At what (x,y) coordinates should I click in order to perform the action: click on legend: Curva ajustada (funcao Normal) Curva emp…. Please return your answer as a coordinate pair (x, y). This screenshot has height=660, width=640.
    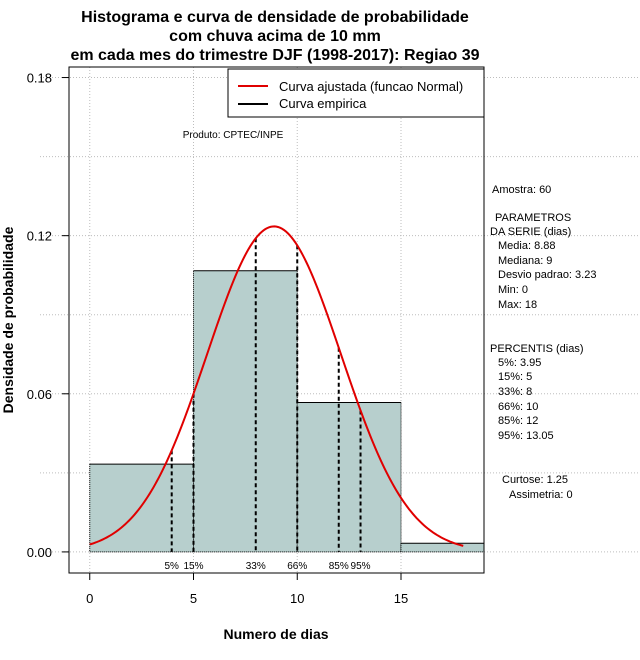
    Looking at the image, I should click on (356, 93).